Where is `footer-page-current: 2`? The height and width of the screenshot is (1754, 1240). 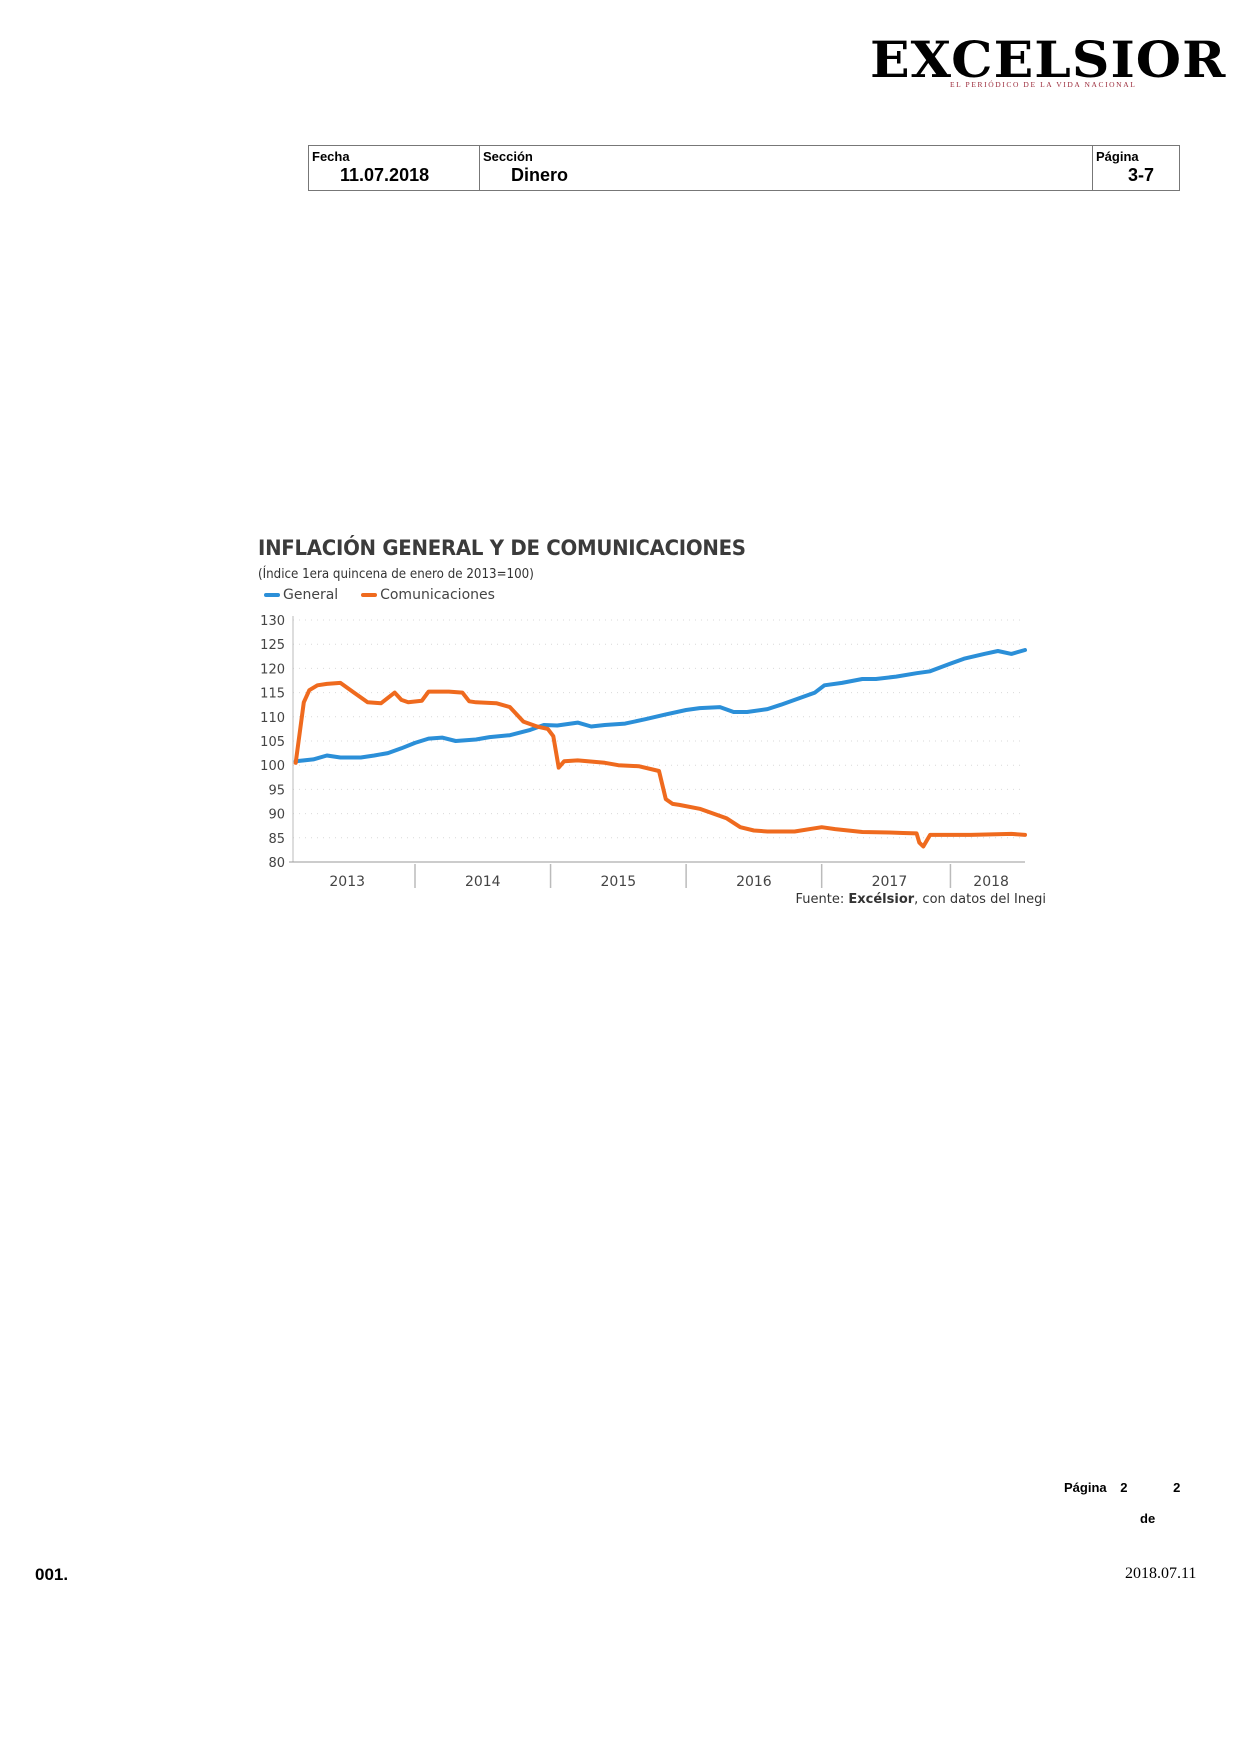
footer-page-current: 2 is located at coordinates (1124, 1487).